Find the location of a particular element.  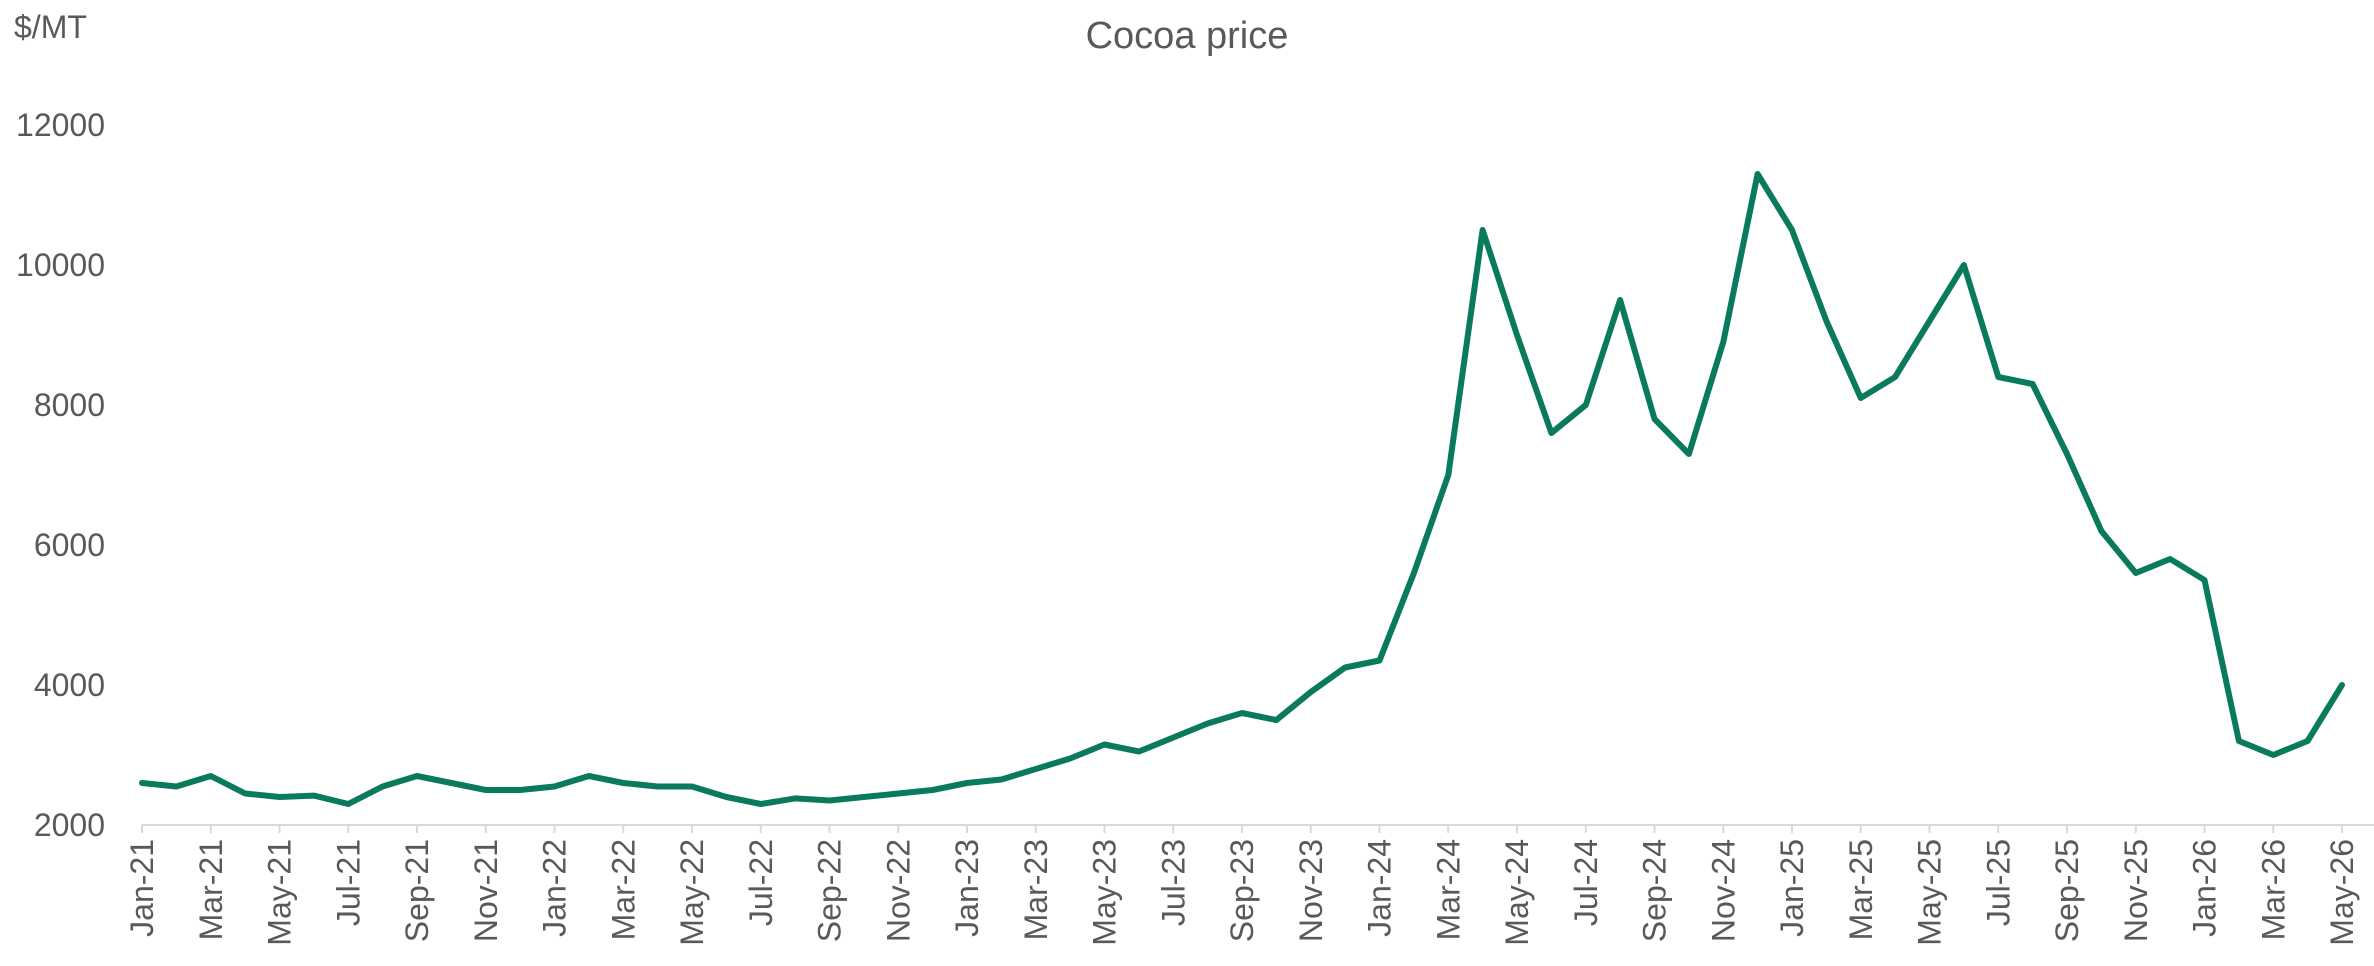

x-tick-label: Sep-22 is located at coordinates (830, 890).